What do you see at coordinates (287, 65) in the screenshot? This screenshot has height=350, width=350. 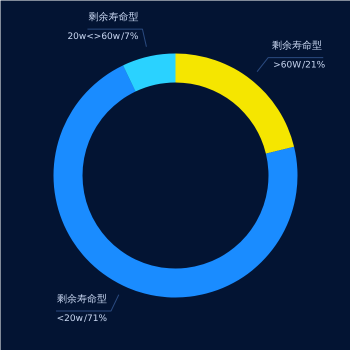 I see `slice-label: >60W` at bounding box center [287, 65].